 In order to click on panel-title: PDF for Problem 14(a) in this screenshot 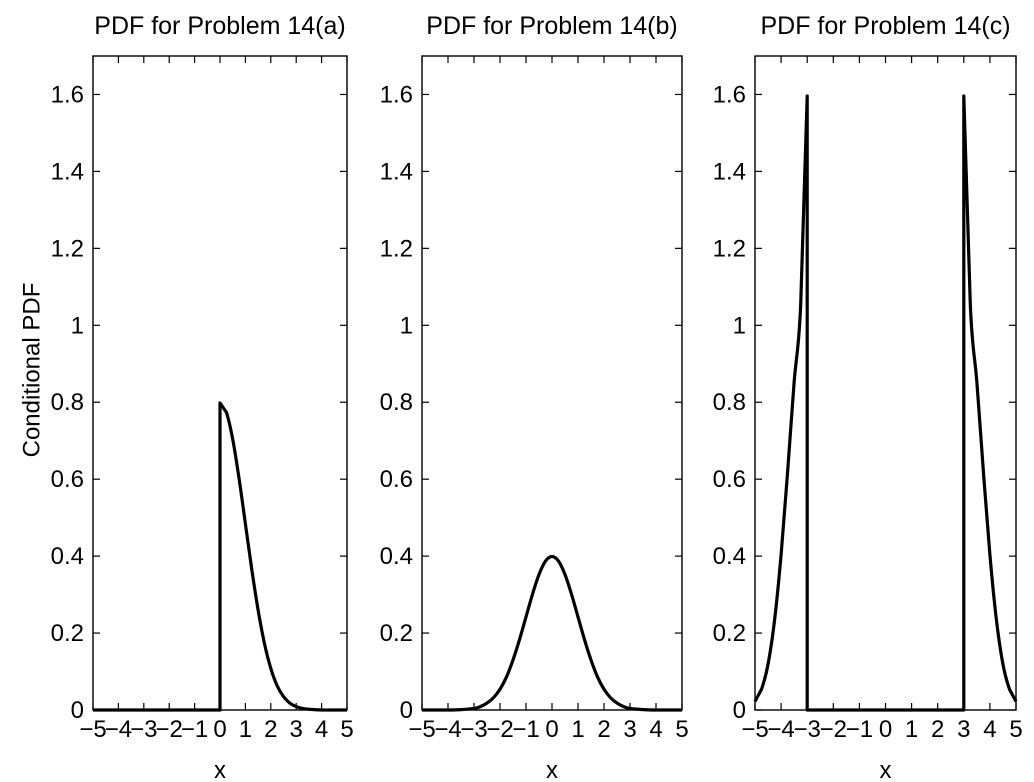, I will do `click(219, 26)`.